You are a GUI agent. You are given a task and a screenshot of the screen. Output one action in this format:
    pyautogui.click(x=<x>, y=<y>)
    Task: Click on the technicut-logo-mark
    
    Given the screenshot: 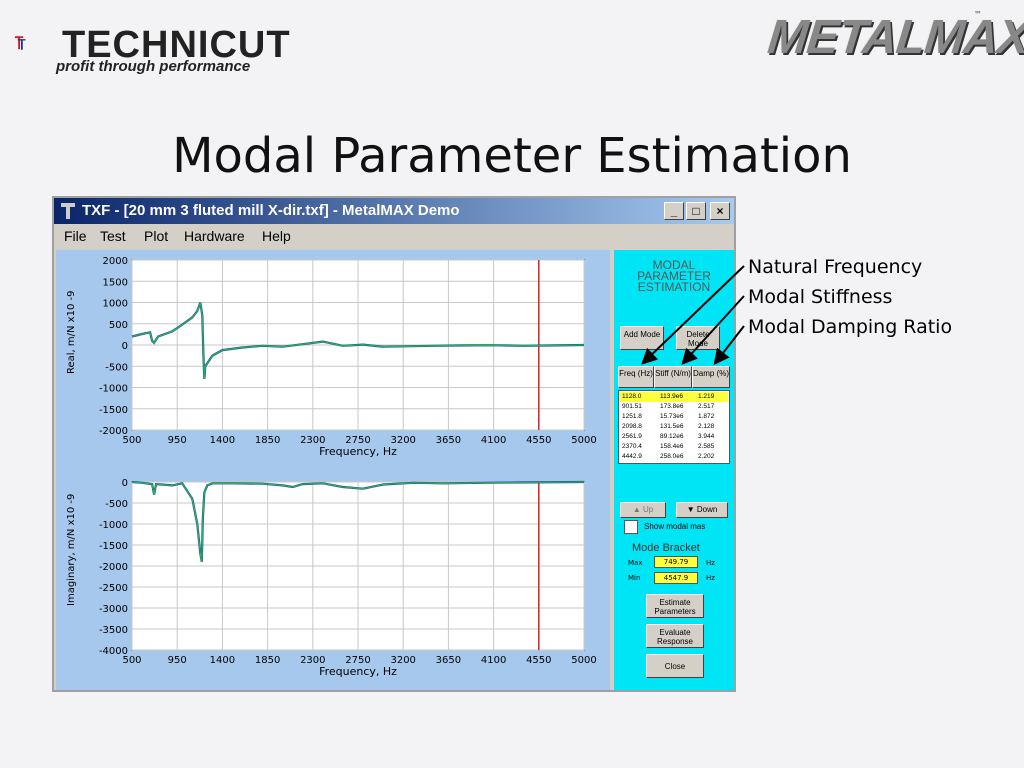 What is the action you would take?
    pyautogui.click(x=20, y=43)
    